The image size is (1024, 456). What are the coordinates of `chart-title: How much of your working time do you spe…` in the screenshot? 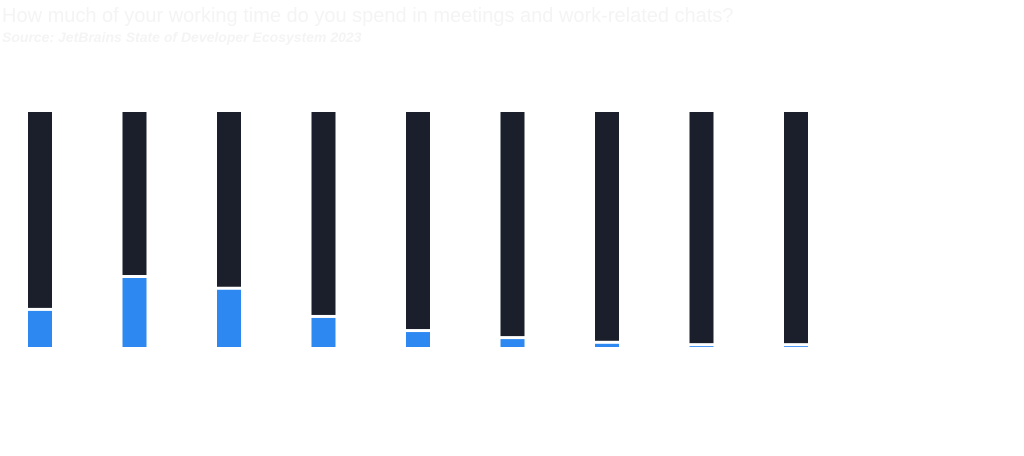 It's located at (368, 16).